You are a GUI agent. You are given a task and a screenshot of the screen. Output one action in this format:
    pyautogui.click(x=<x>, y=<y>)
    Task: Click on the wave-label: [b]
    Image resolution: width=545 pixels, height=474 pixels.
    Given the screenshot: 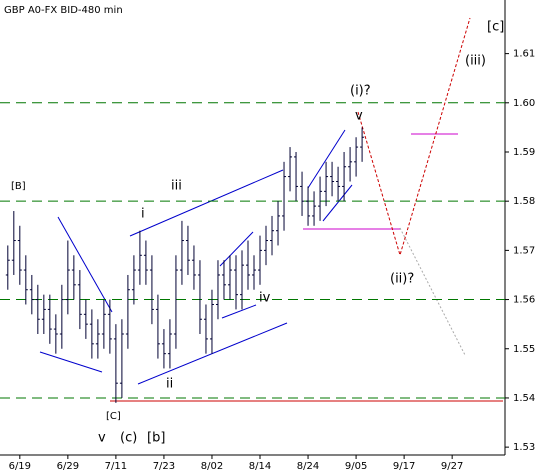 What is the action you would take?
    pyautogui.click(x=156, y=438)
    